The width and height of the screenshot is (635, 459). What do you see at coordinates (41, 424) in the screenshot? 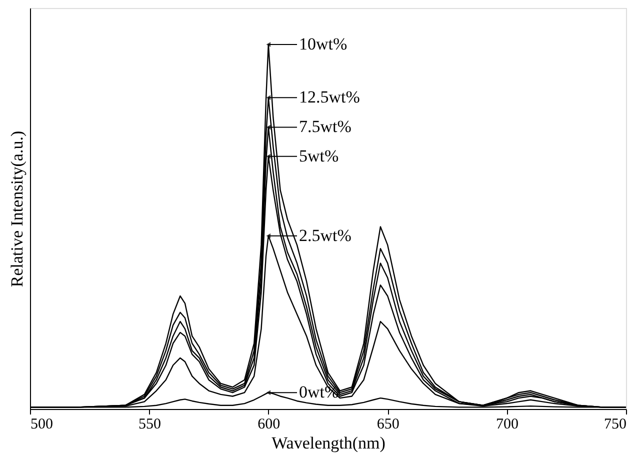
I see `x-tick-label: 500` at bounding box center [41, 424].